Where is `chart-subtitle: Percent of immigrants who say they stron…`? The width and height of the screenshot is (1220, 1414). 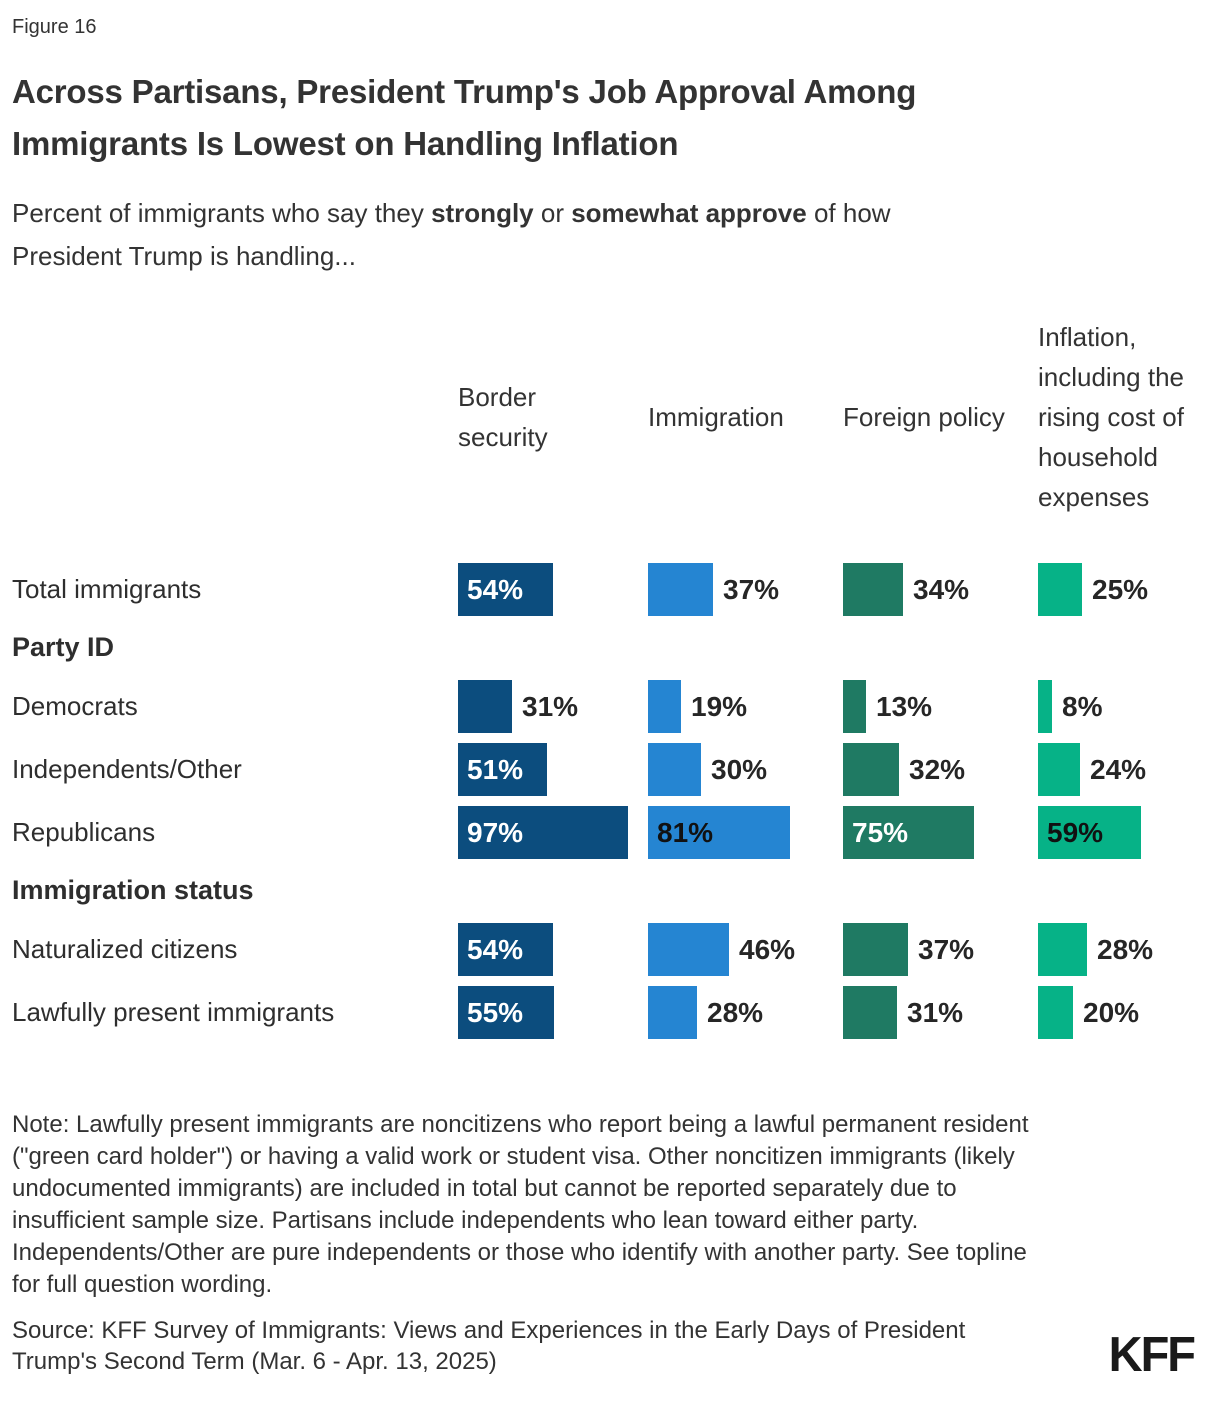 chart-subtitle: Percent of immigrants who say they stron… is located at coordinates (605, 235).